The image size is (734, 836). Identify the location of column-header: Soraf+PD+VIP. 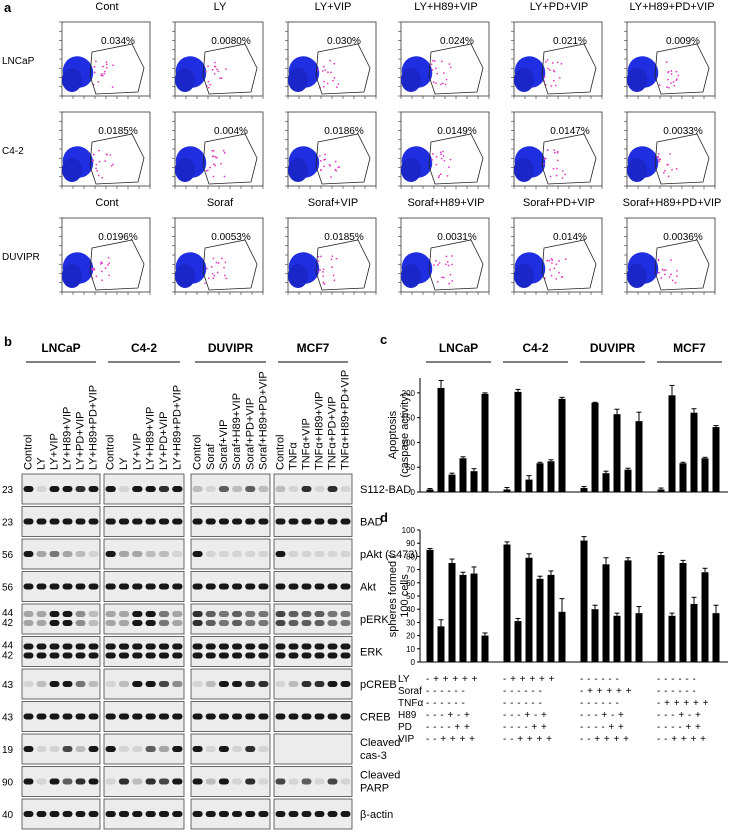
(559, 203).